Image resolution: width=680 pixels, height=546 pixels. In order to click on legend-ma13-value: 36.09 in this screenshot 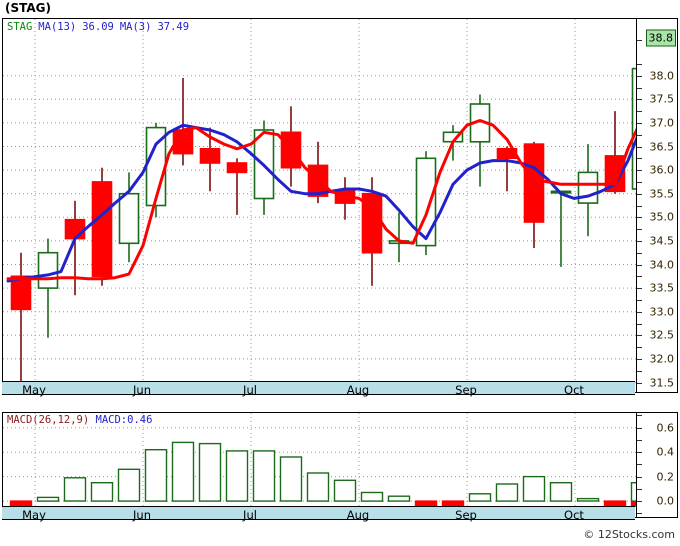, I will do `click(98, 27)`.